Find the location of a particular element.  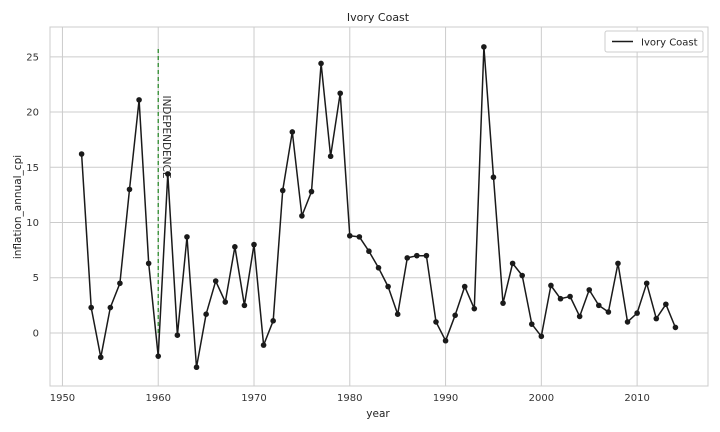

x-tick-label: 1970 is located at coordinates (253, 398).